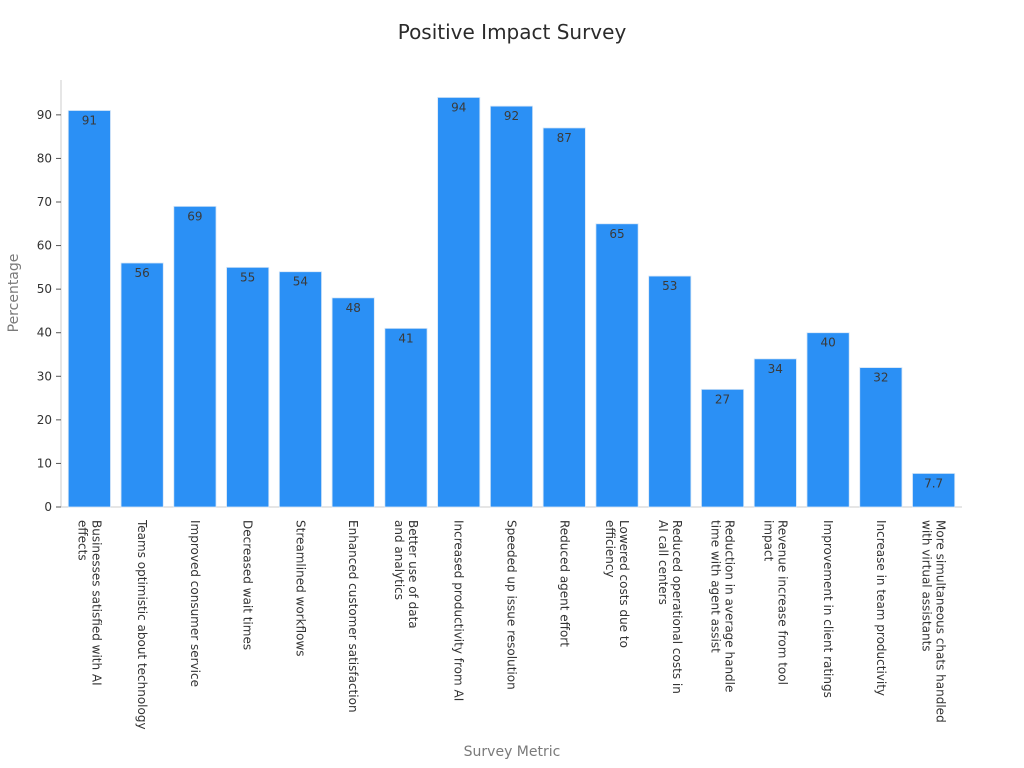 This screenshot has height=768, width=1024. Describe the element at coordinates (564, 138) in the screenshot. I see `bar-value-label: 87` at that location.